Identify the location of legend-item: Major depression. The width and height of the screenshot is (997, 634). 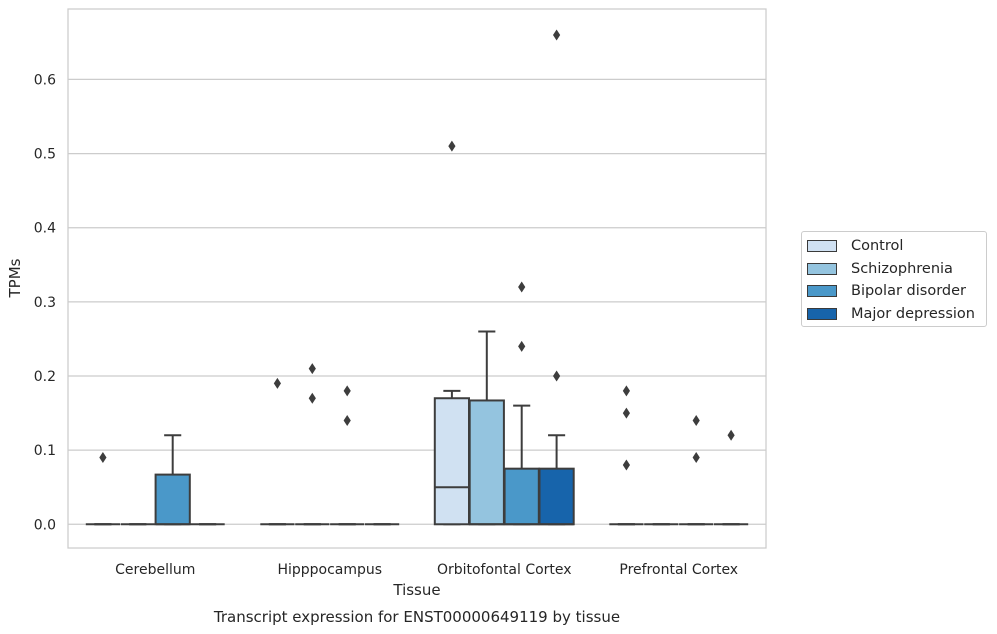
(896, 314).